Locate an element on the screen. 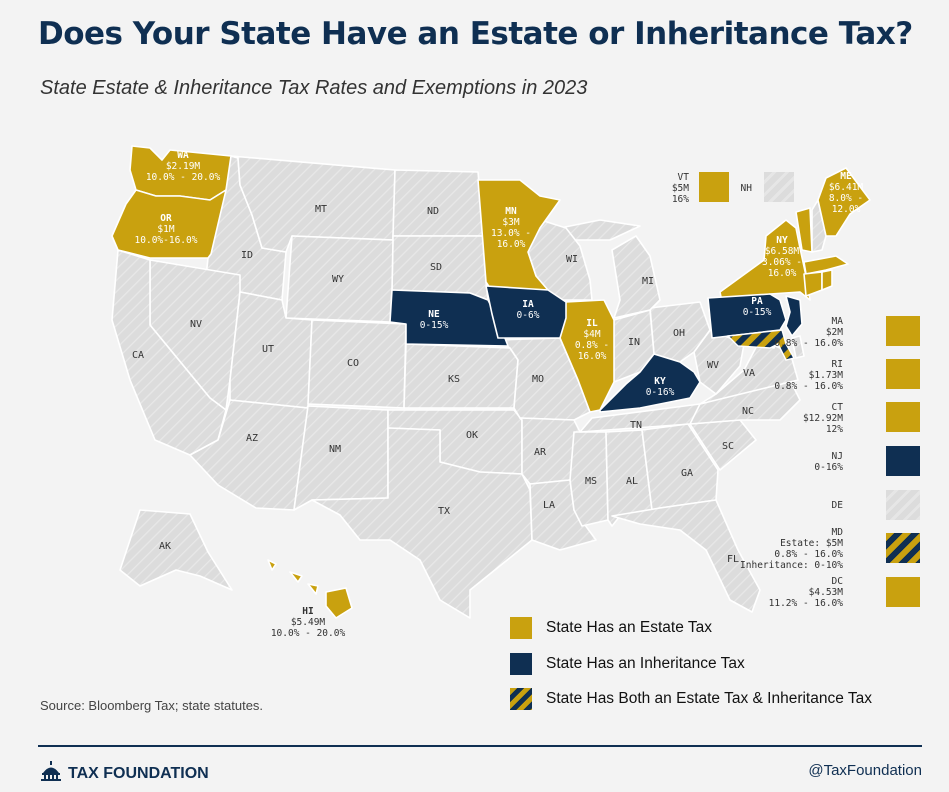 The image size is (949, 792). map-label-IL-2: 0.8% - is located at coordinates (592, 345).